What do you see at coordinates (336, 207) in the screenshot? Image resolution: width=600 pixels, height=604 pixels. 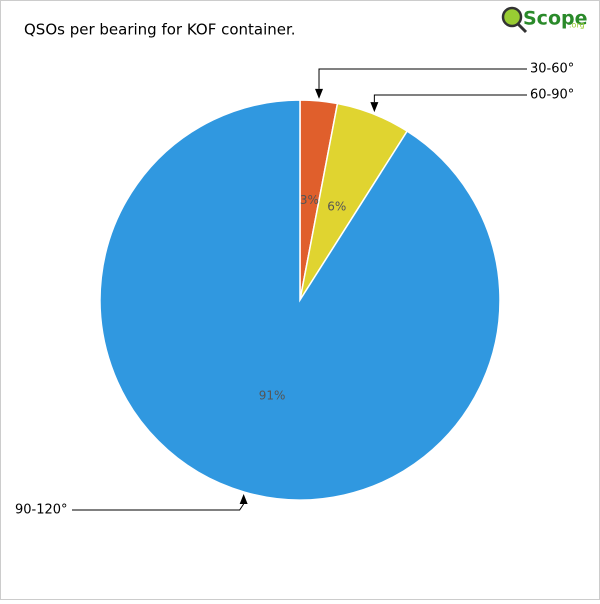 I see `data-label: 6%` at bounding box center [336, 207].